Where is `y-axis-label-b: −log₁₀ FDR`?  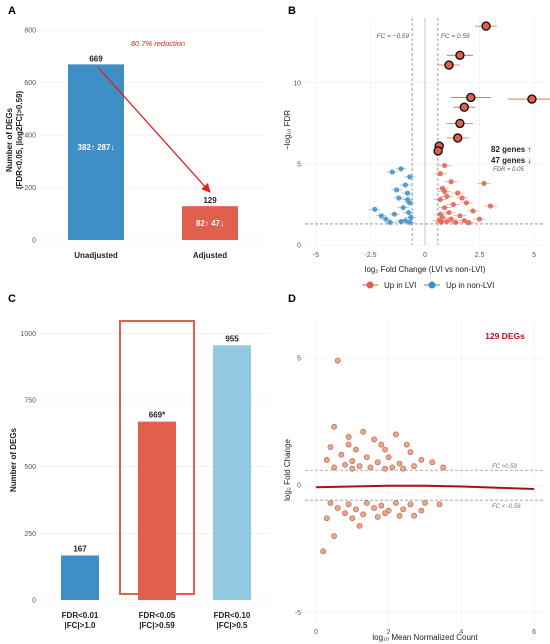
y-axis-label-b: −log₁₀ FDR is located at coordinates (287, 130).